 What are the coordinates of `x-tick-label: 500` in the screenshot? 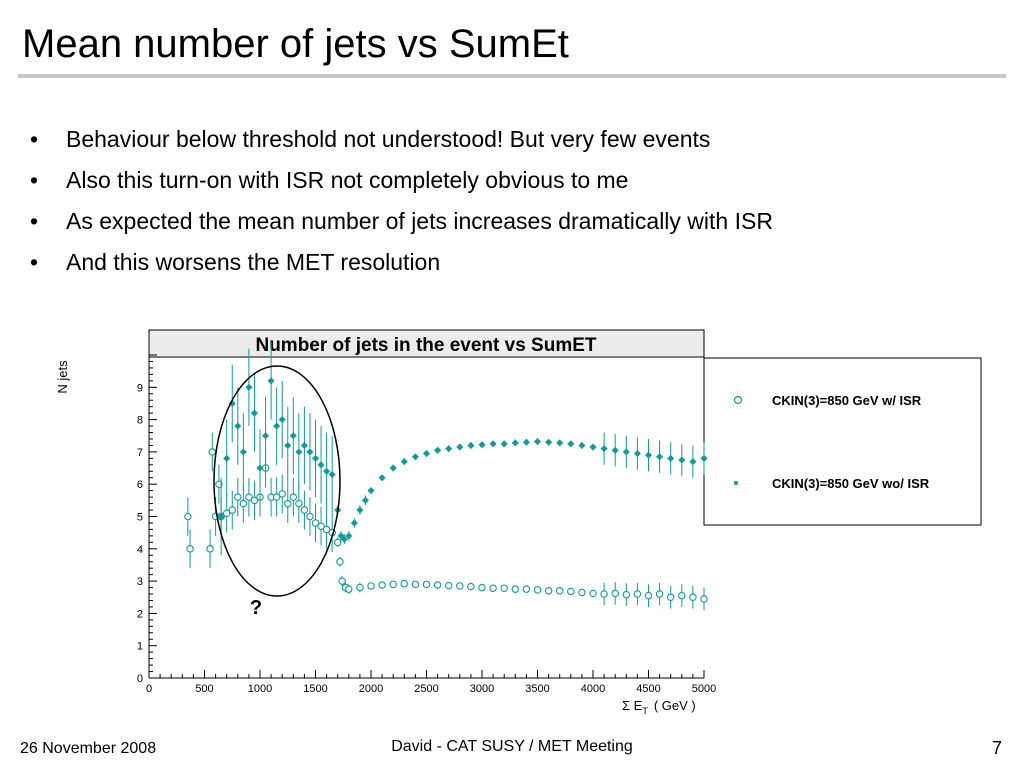 It's located at (204, 689).